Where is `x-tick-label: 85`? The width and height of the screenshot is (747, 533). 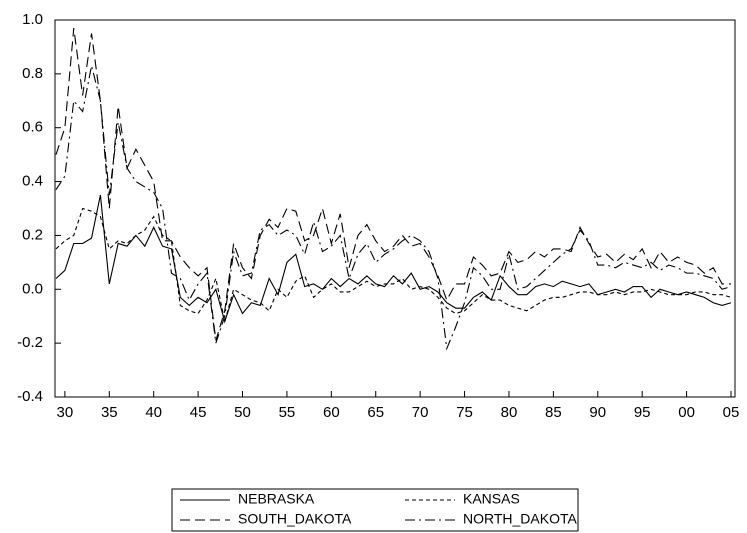
x-tick-label: 85 is located at coordinates (553, 412).